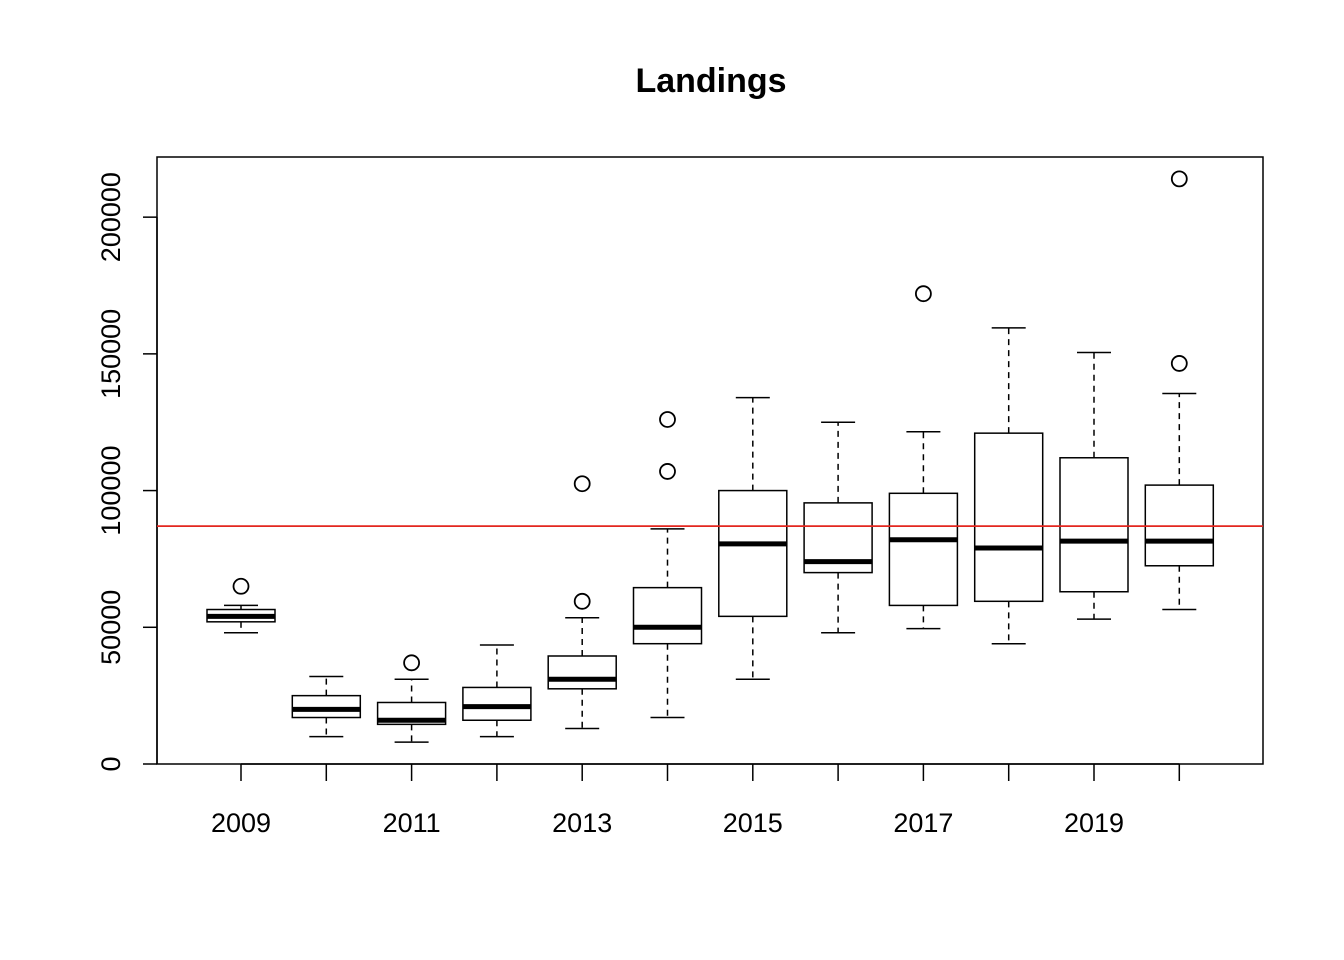 This screenshot has width=1344, height=960. I want to click on box-2010, so click(326, 706).